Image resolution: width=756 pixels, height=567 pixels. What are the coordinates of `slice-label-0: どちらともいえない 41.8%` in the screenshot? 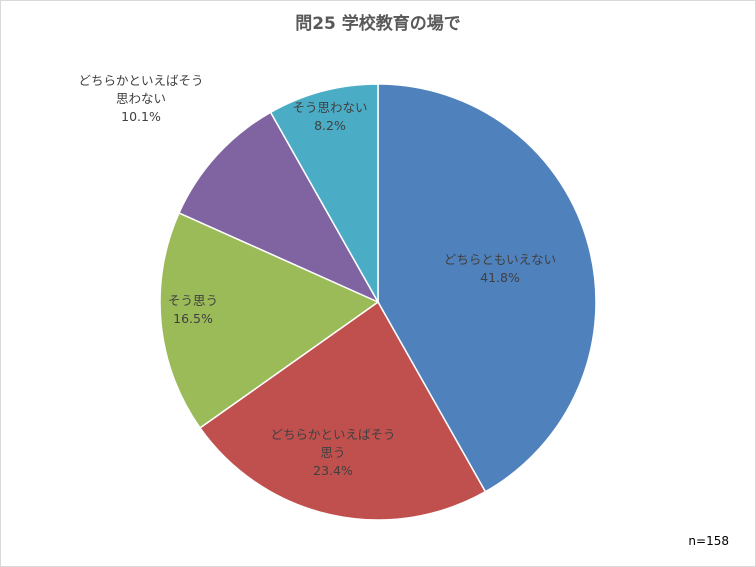 It's located at (500, 268).